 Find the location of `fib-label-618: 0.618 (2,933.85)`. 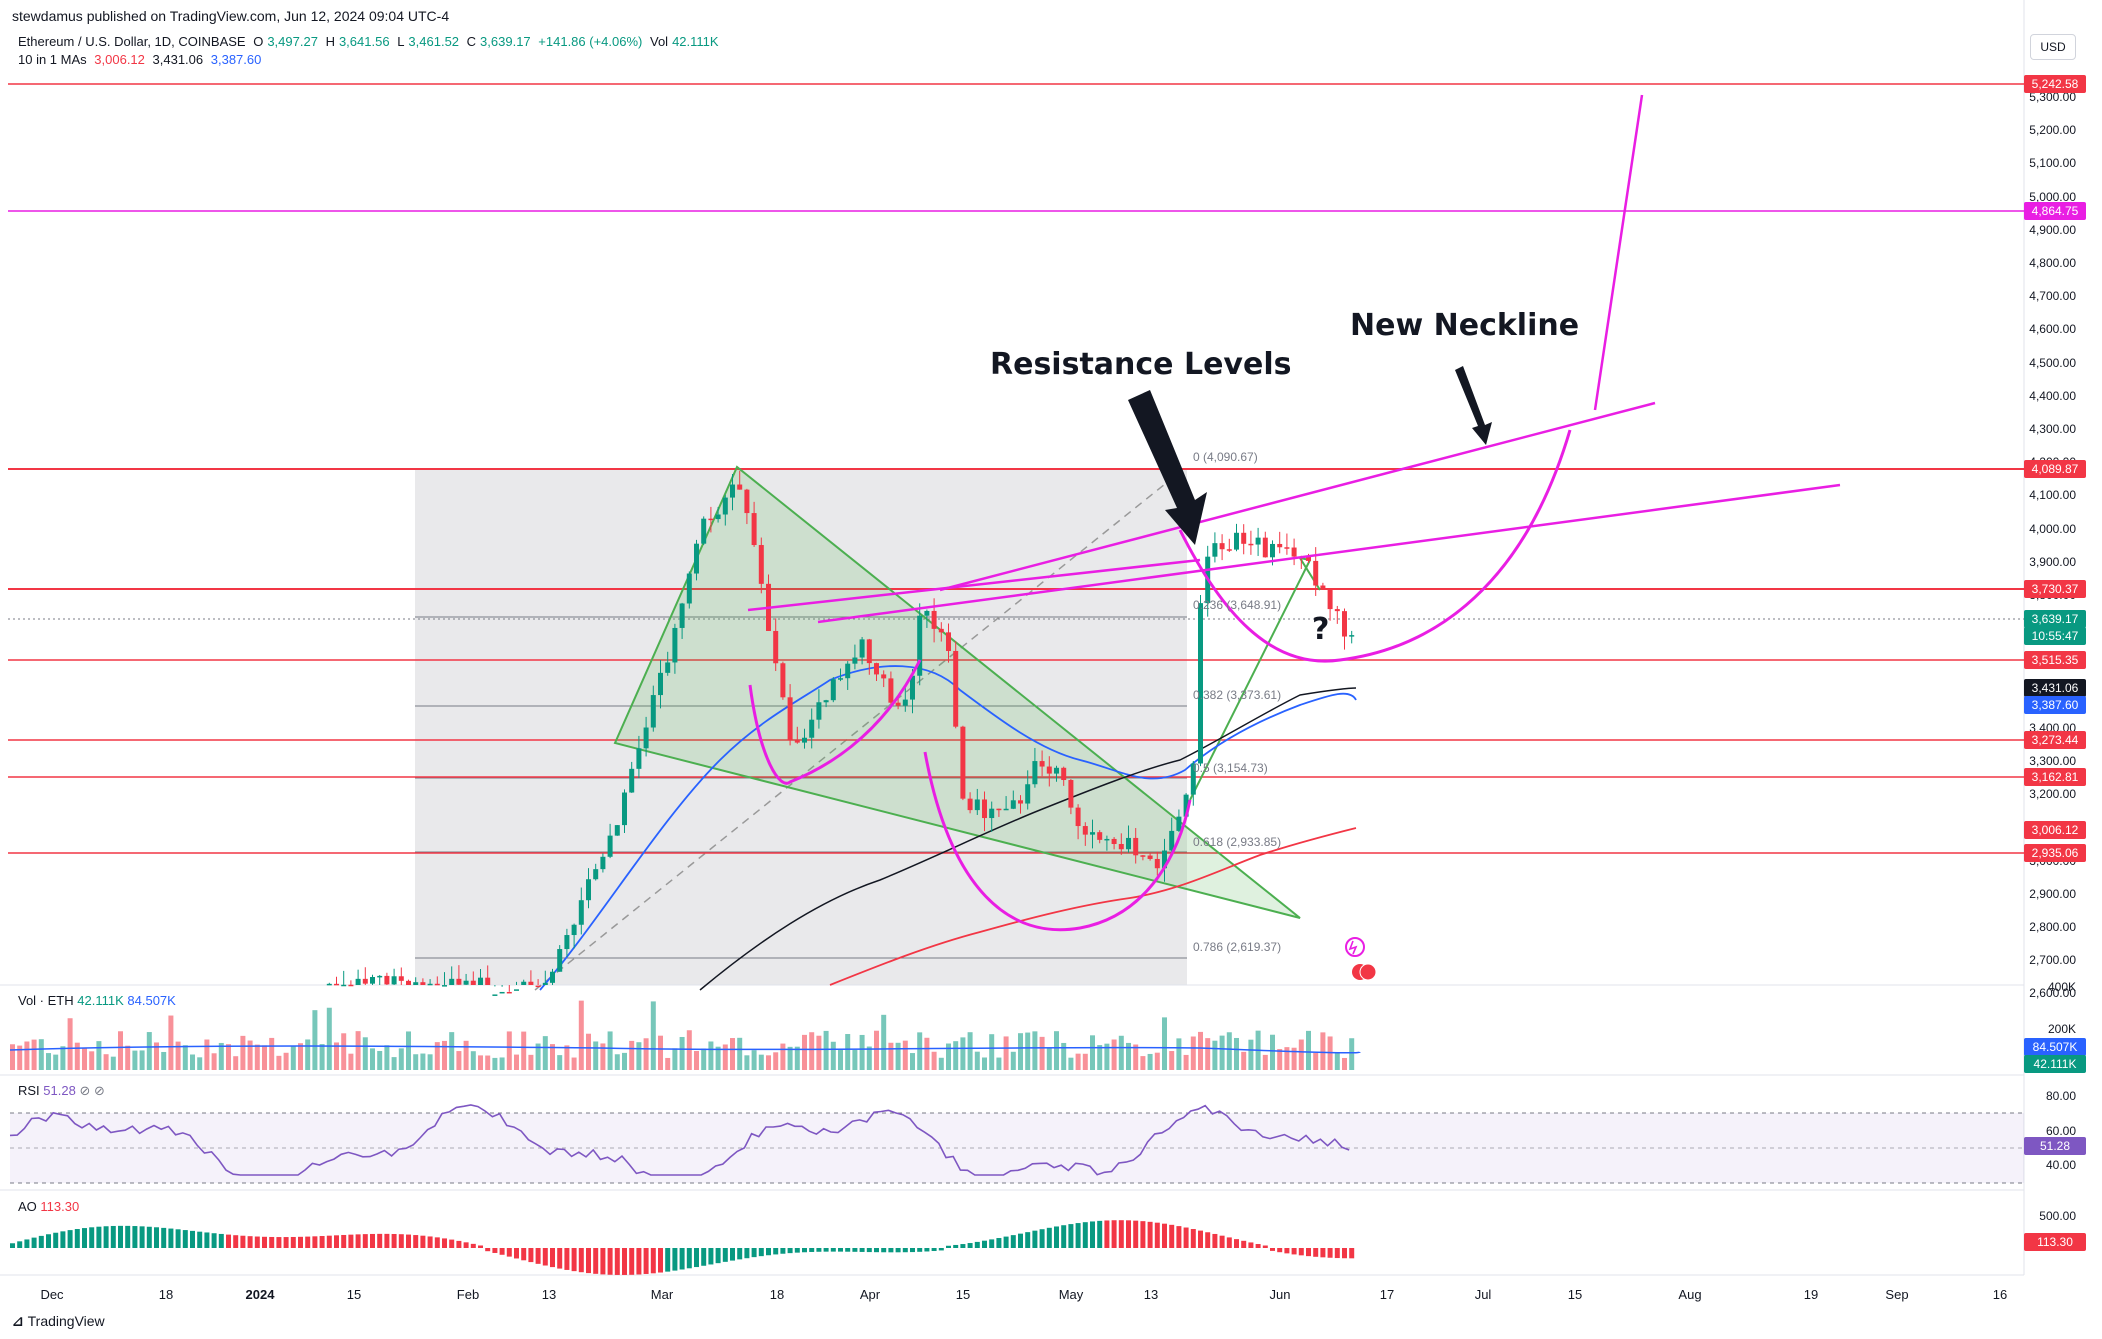

fib-label-618: 0.618 (2,933.85) is located at coordinates (1237, 842).